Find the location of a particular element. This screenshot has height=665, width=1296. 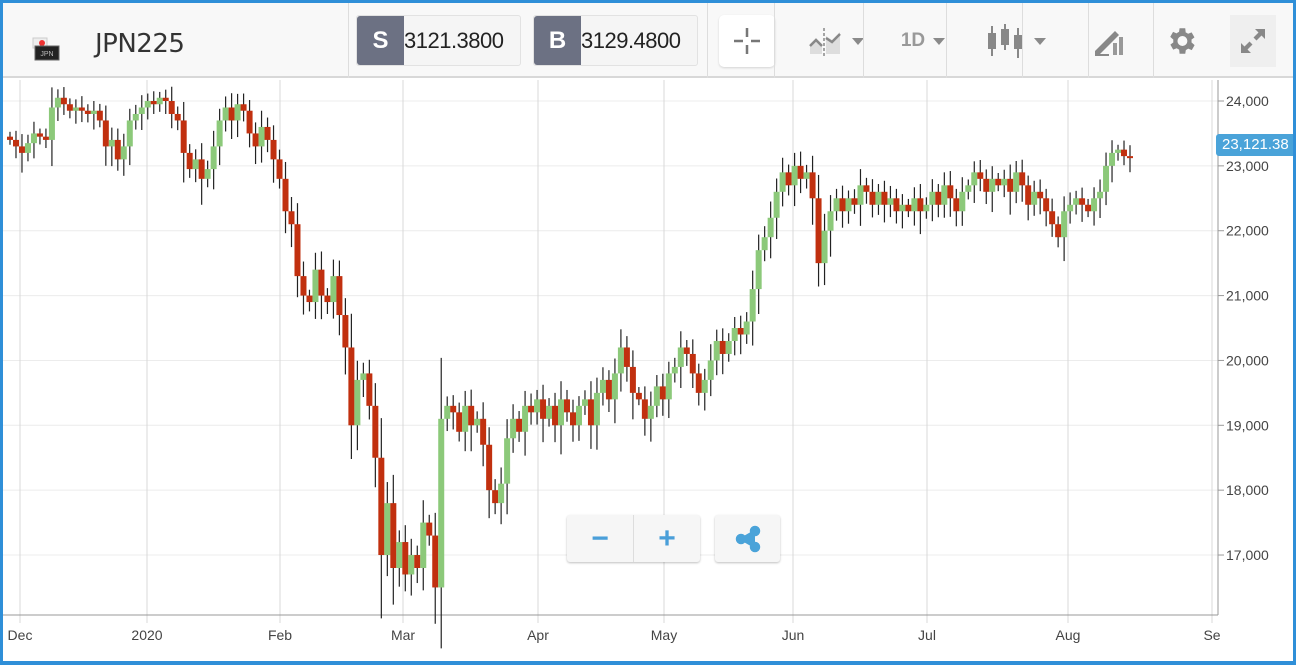

y-tick-label: 17,000 is located at coordinates (1247, 555).